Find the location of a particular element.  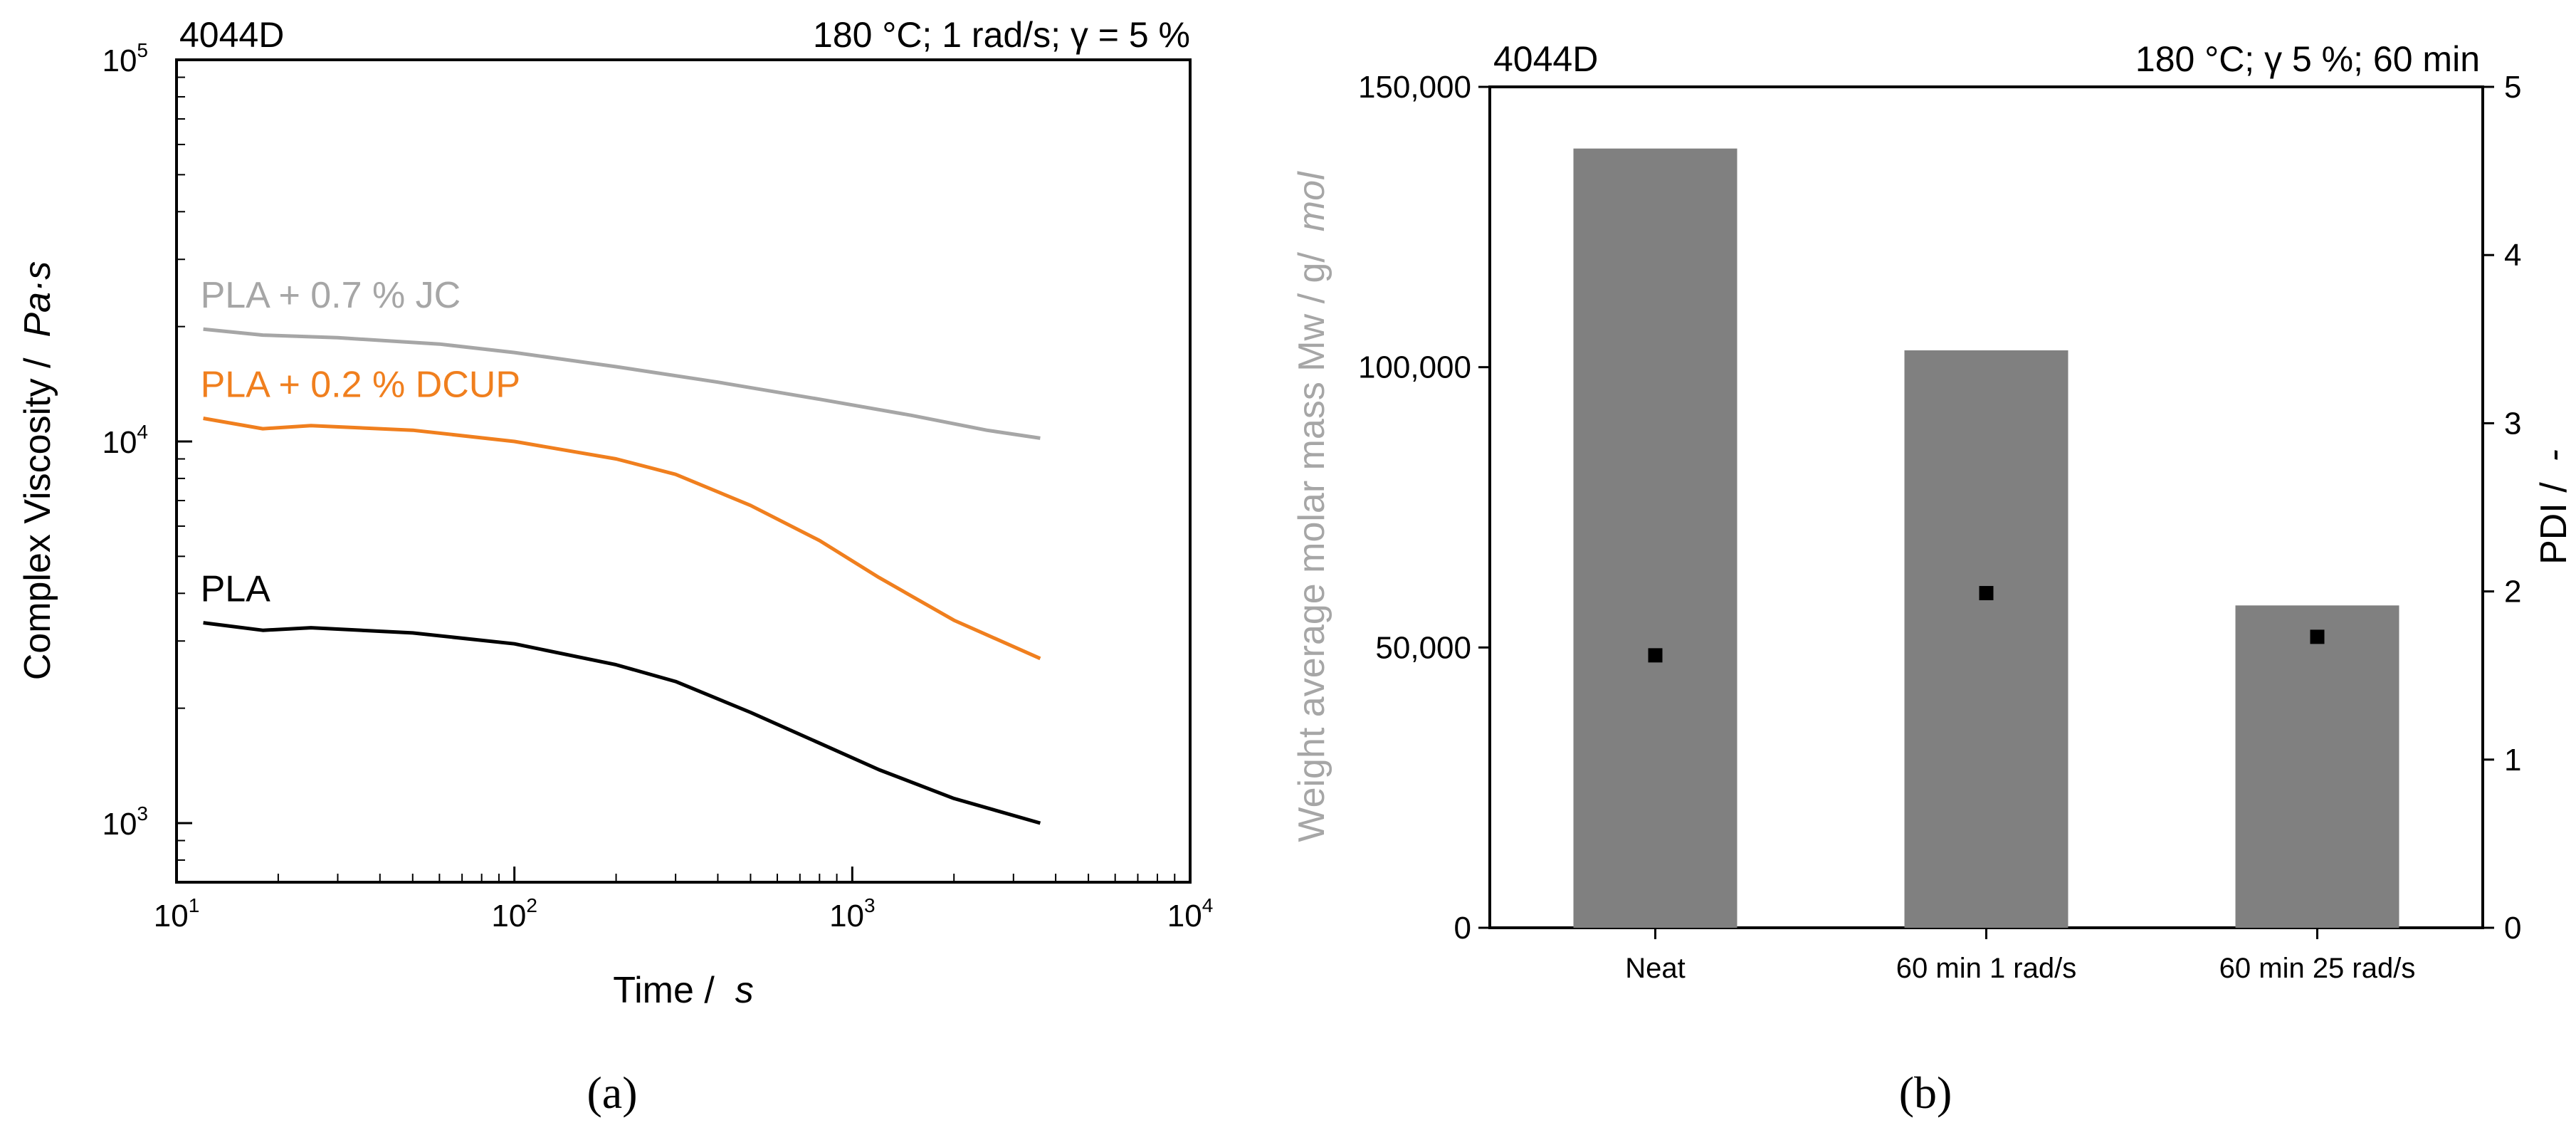

chart-b-y2-tick-label: 4 is located at coordinates (2513, 255).